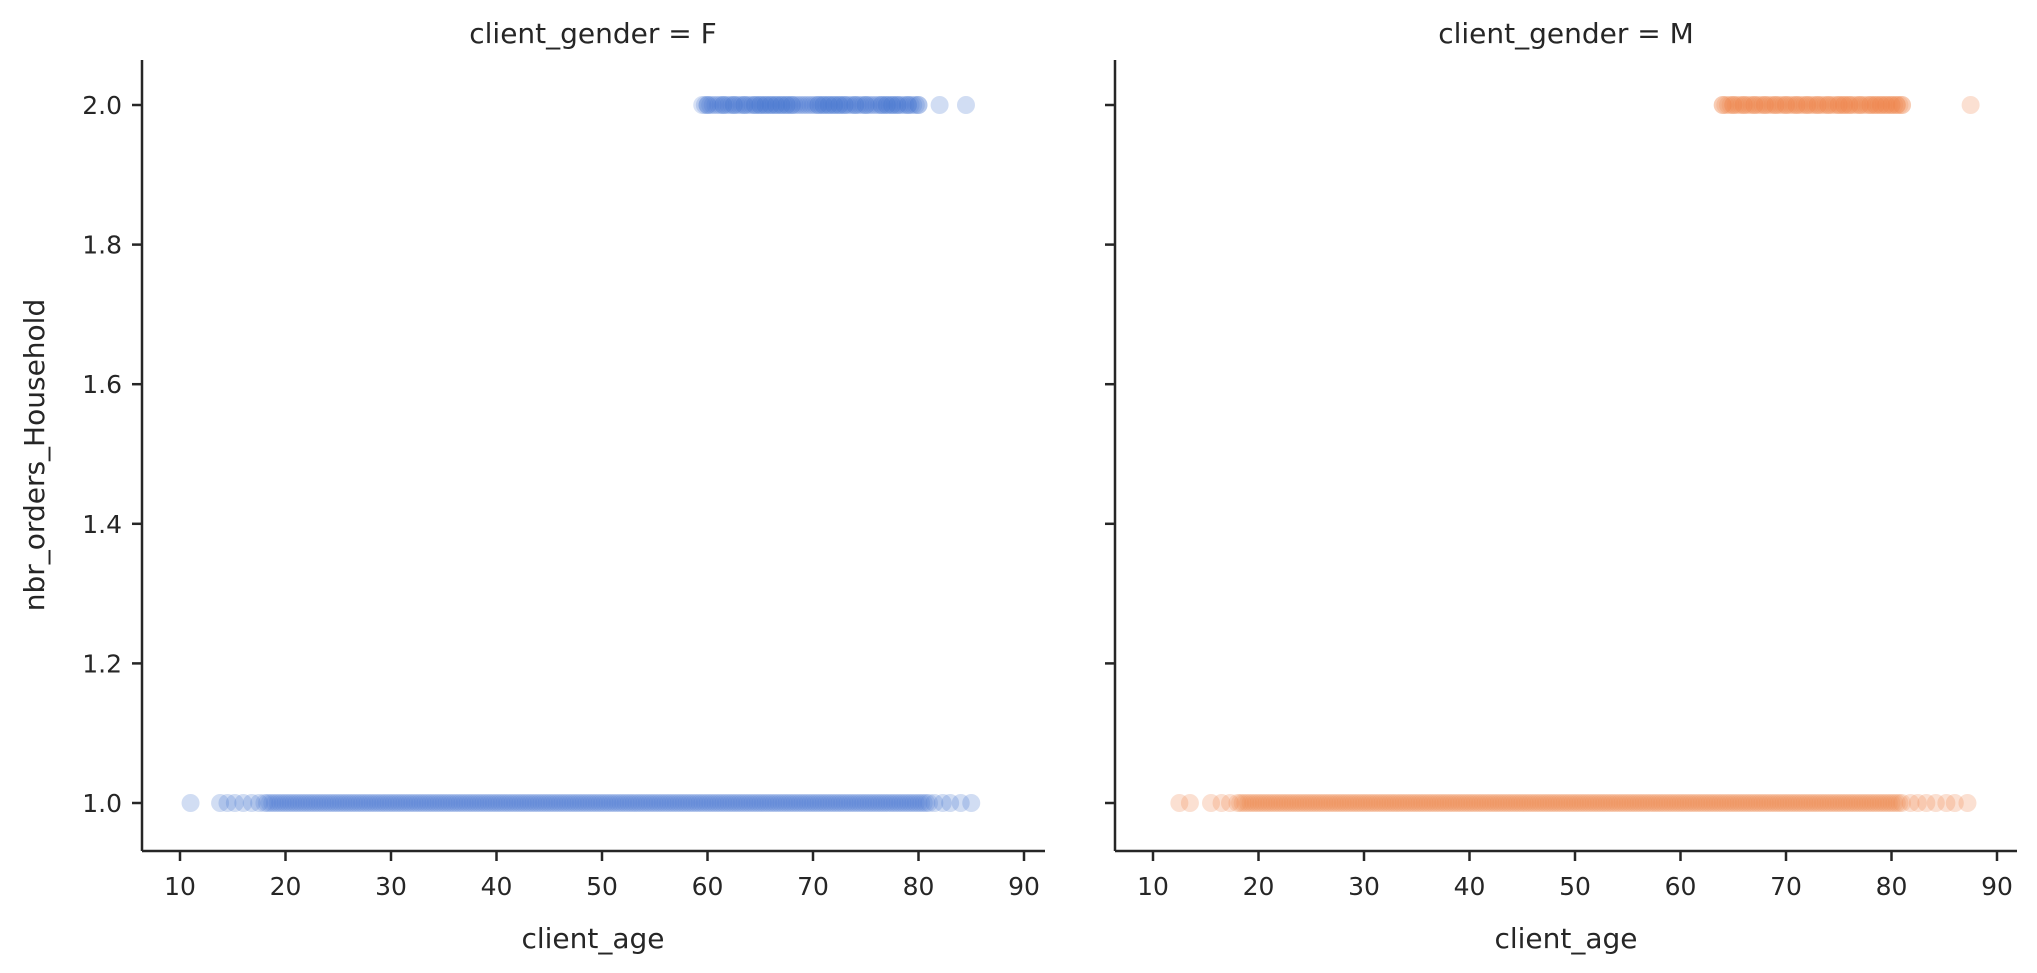 Image resolution: width=2037 pixels, height=973 pixels. I want to click on panel-title-f: client_gender = F, so click(593, 33).